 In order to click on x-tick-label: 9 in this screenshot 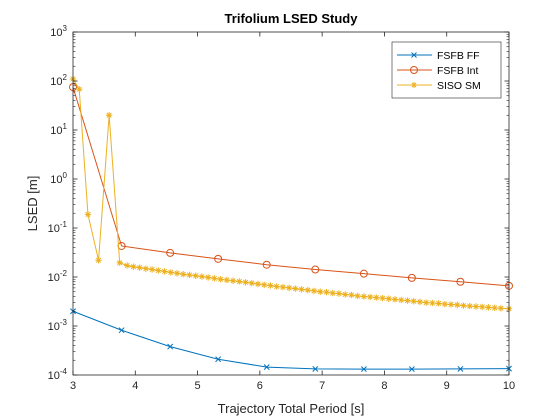, I will do `click(447, 386)`.